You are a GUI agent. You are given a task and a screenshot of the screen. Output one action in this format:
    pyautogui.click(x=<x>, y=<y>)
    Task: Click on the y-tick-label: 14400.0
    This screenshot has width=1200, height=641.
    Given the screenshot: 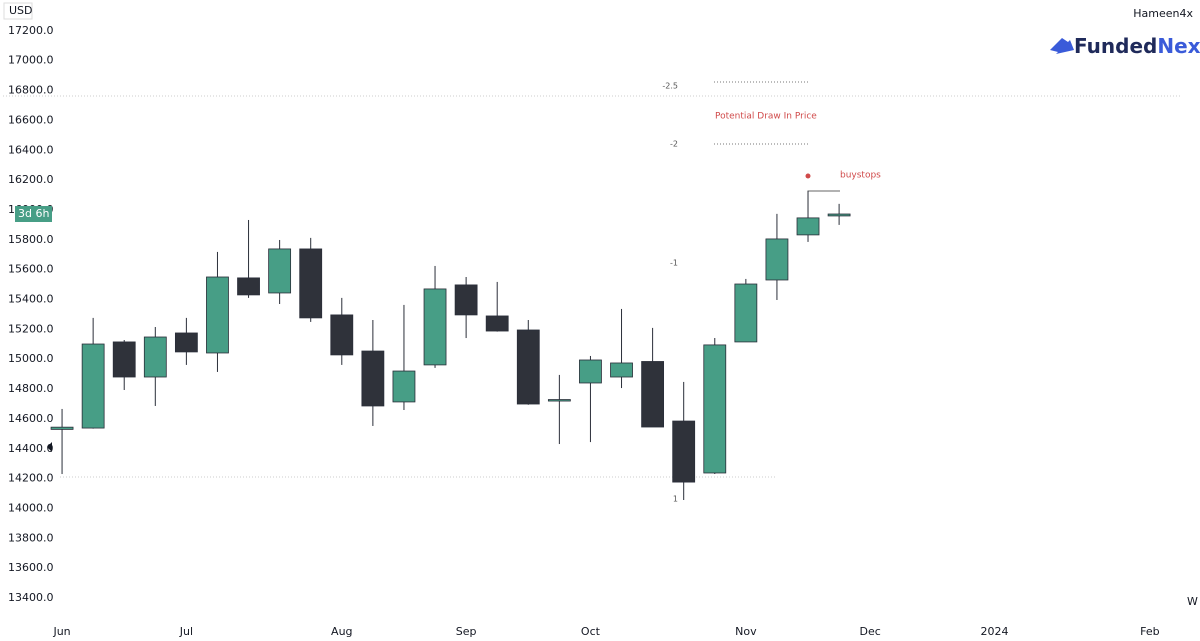 What is the action you would take?
    pyautogui.click(x=31, y=448)
    